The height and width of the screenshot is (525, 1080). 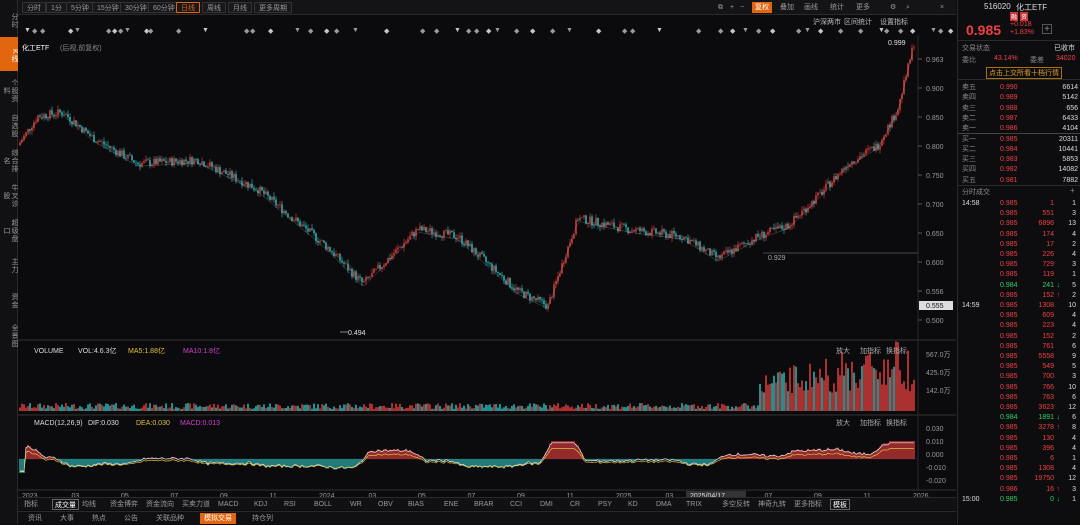 What do you see at coordinates (837, 7) in the screenshot?
I see `tool-stats: 统计` at bounding box center [837, 7].